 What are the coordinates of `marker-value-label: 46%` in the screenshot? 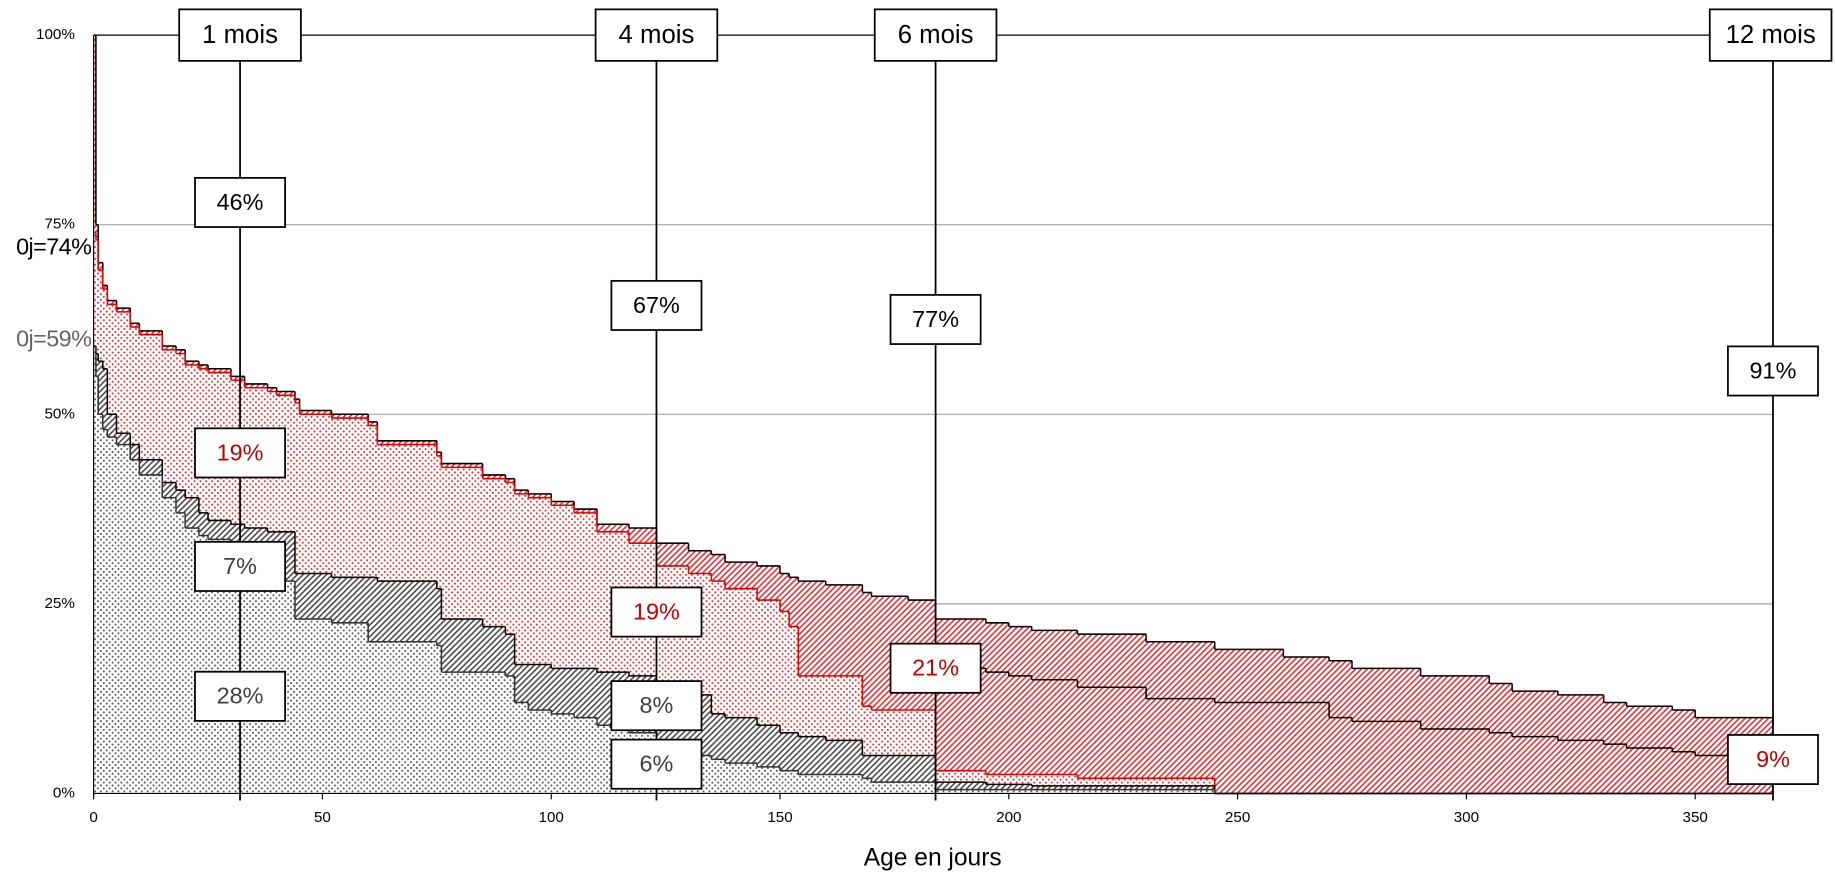 It's located at (240, 202).